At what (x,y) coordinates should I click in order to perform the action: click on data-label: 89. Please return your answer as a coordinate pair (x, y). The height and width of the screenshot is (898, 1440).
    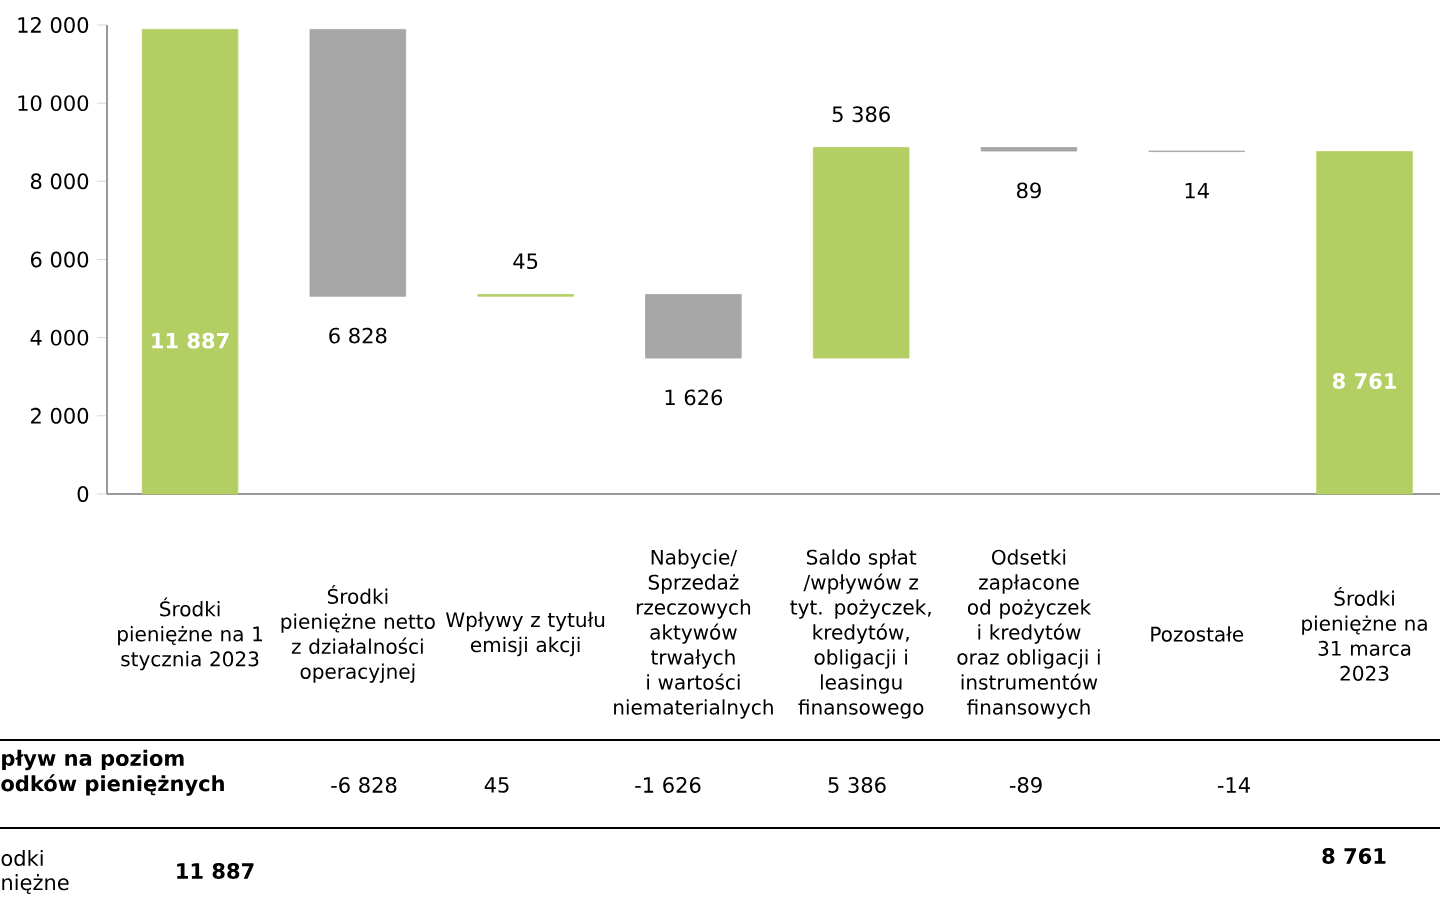
    Looking at the image, I should click on (1029, 190).